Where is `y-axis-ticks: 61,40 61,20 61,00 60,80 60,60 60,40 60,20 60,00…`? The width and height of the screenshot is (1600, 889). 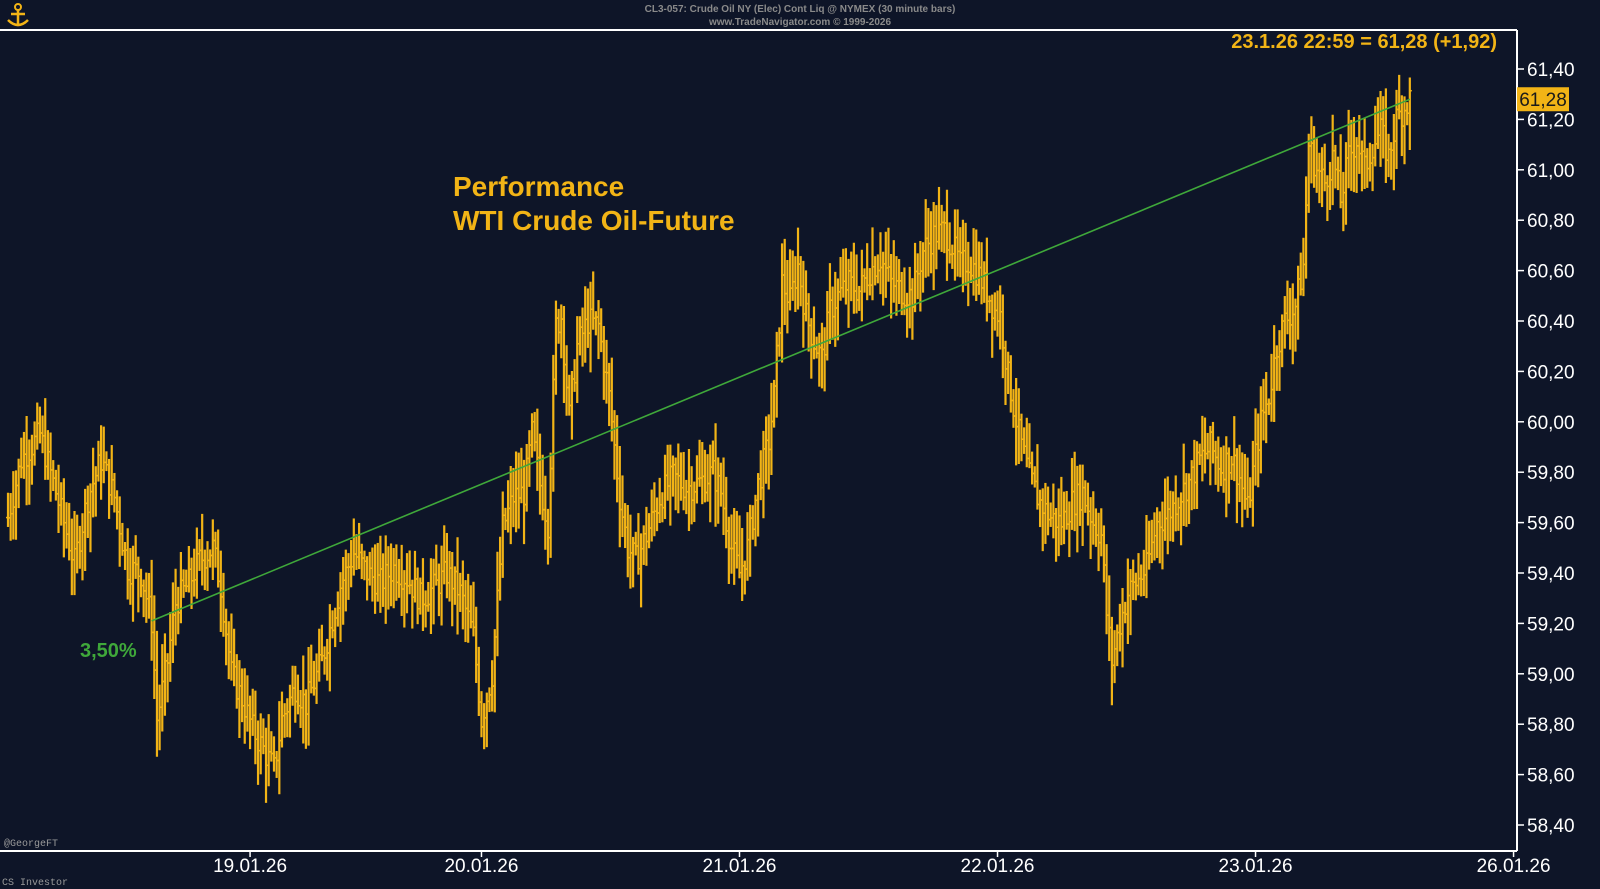 y-axis-ticks: 61,40 61,20 61,00 60,80 60,60 60,40 60,20 60,00… is located at coordinates (1546, 448).